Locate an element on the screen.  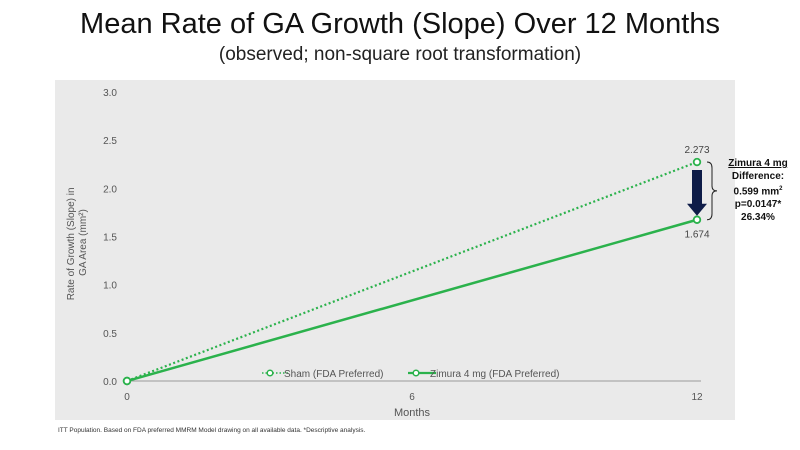
x-tick-label: 6 is located at coordinates (412, 397).